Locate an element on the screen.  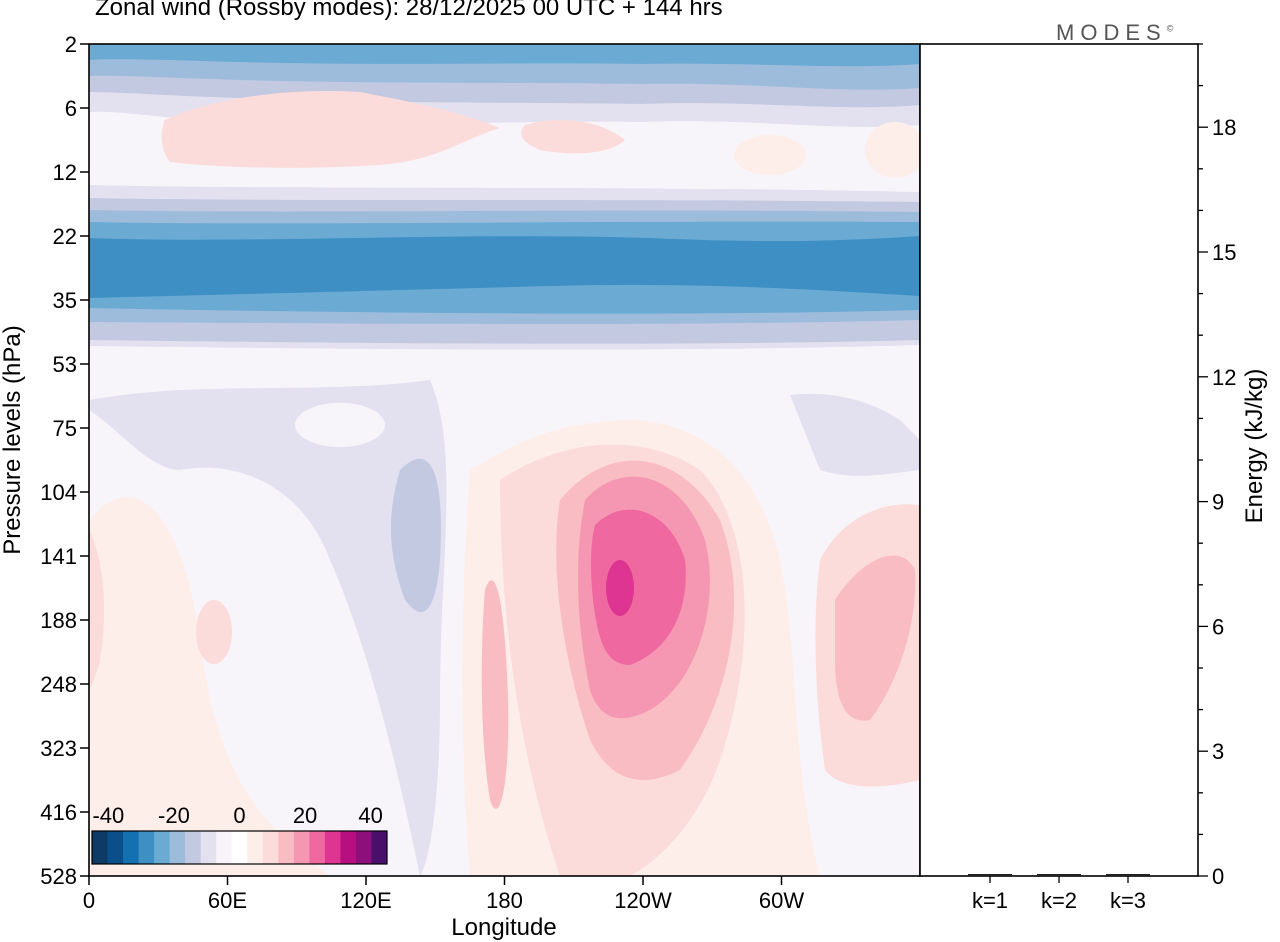
y-tick-label: 35 is located at coordinates (65, 300).